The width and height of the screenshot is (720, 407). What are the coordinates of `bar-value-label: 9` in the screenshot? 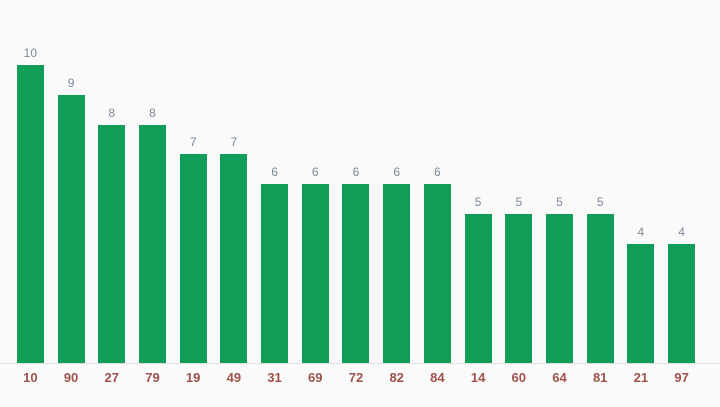 It's located at (71, 82).